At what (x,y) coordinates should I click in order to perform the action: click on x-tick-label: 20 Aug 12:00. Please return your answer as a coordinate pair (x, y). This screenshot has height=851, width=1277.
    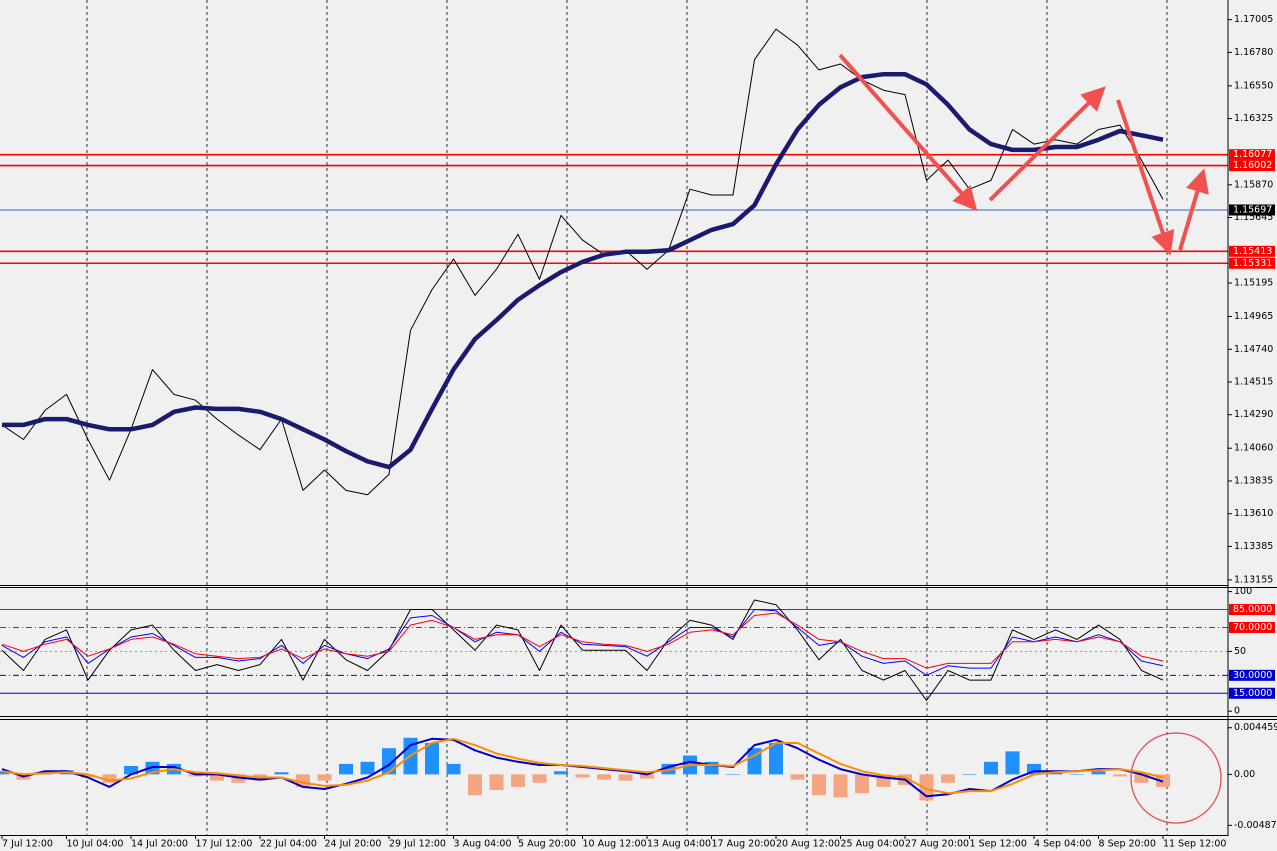
    Looking at the image, I should click on (808, 844).